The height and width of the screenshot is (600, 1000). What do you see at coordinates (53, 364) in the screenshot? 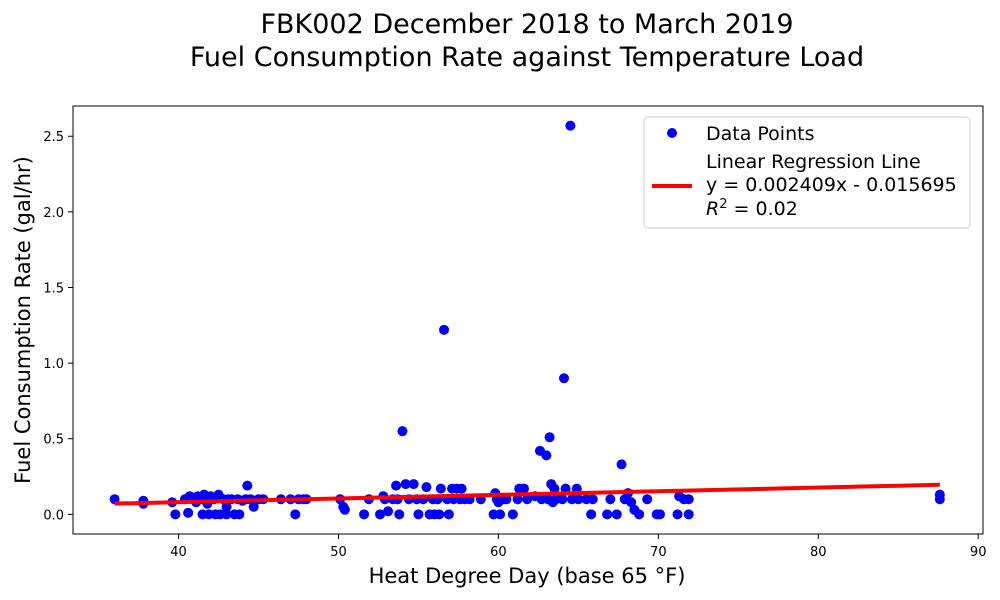
I see `y-tick-label: 1.0` at bounding box center [53, 364].